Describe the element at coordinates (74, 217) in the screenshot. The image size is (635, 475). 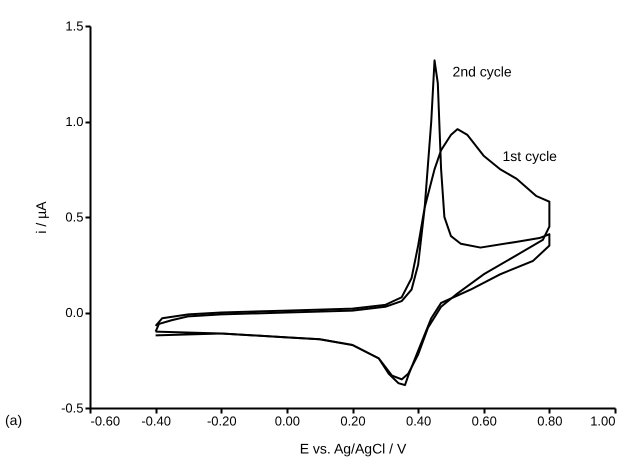
I see `y-tick-label: 0.5` at that location.